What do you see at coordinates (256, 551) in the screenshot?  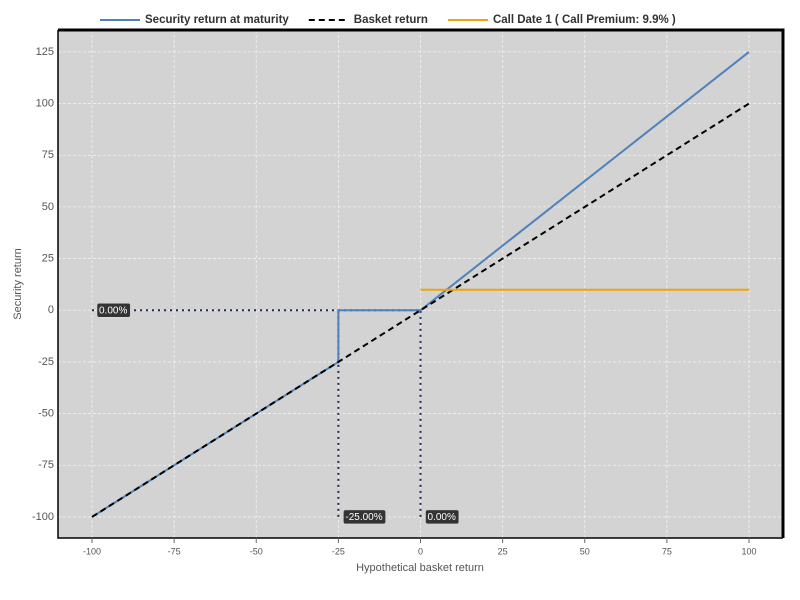 I see `x-tick-label: -50` at bounding box center [256, 551].